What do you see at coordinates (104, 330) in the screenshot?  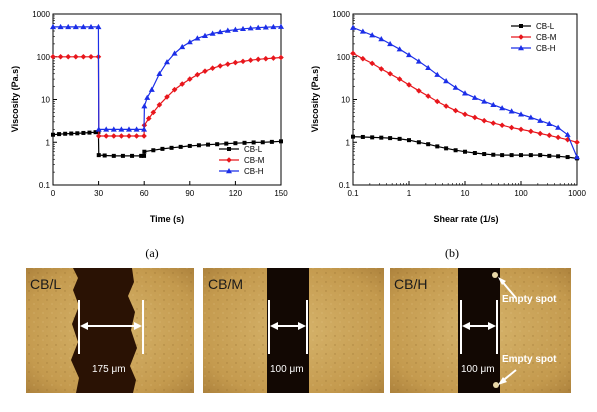 I see `line-deposit-cb-l` at bounding box center [104, 330].